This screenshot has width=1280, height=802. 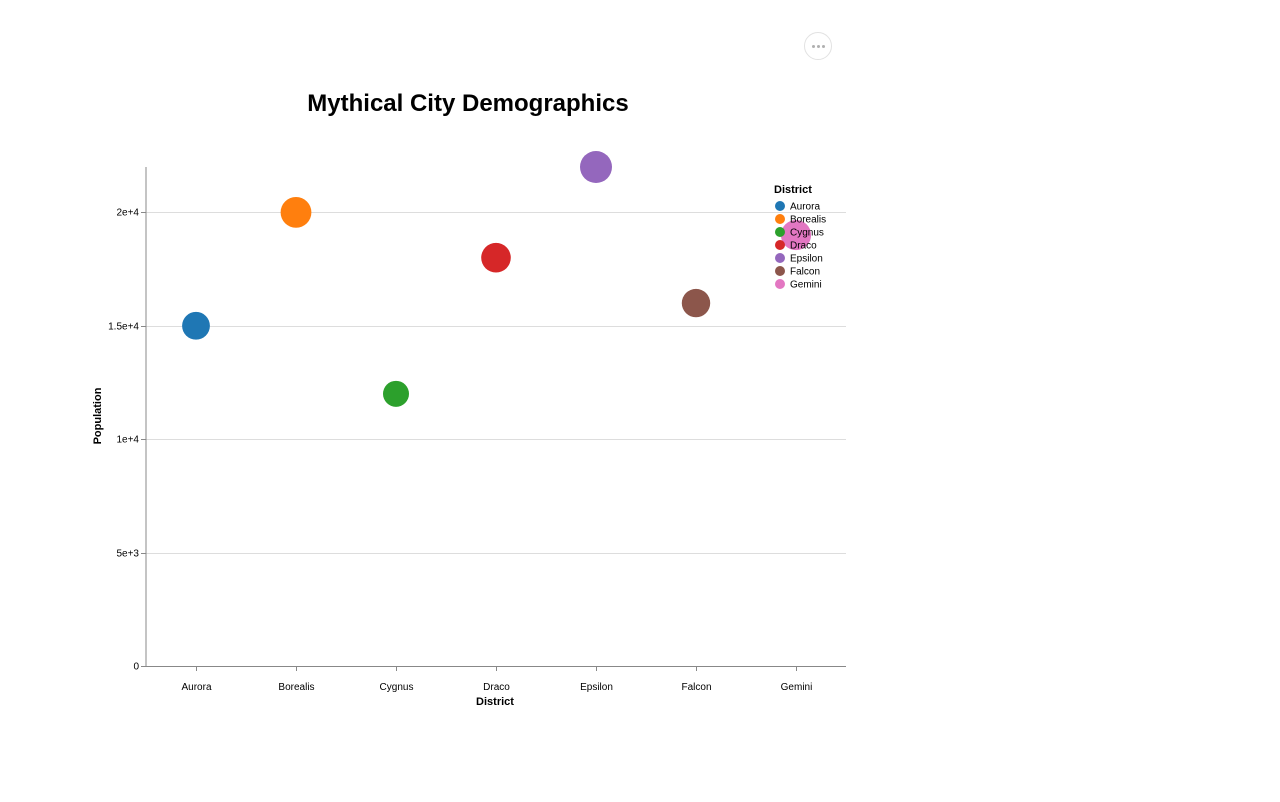 I want to click on y-tick-label: 0, so click(x=136, y=667).